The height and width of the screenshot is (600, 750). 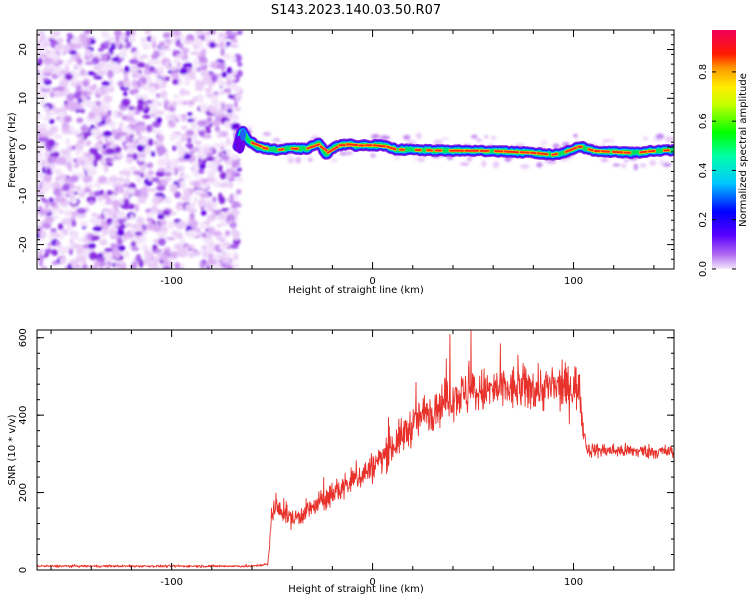 What do you see at coordinates (171, 281) in the screenshot?
I see `spectrogram-xtick-label: -100` at bounding box center [171, 281].